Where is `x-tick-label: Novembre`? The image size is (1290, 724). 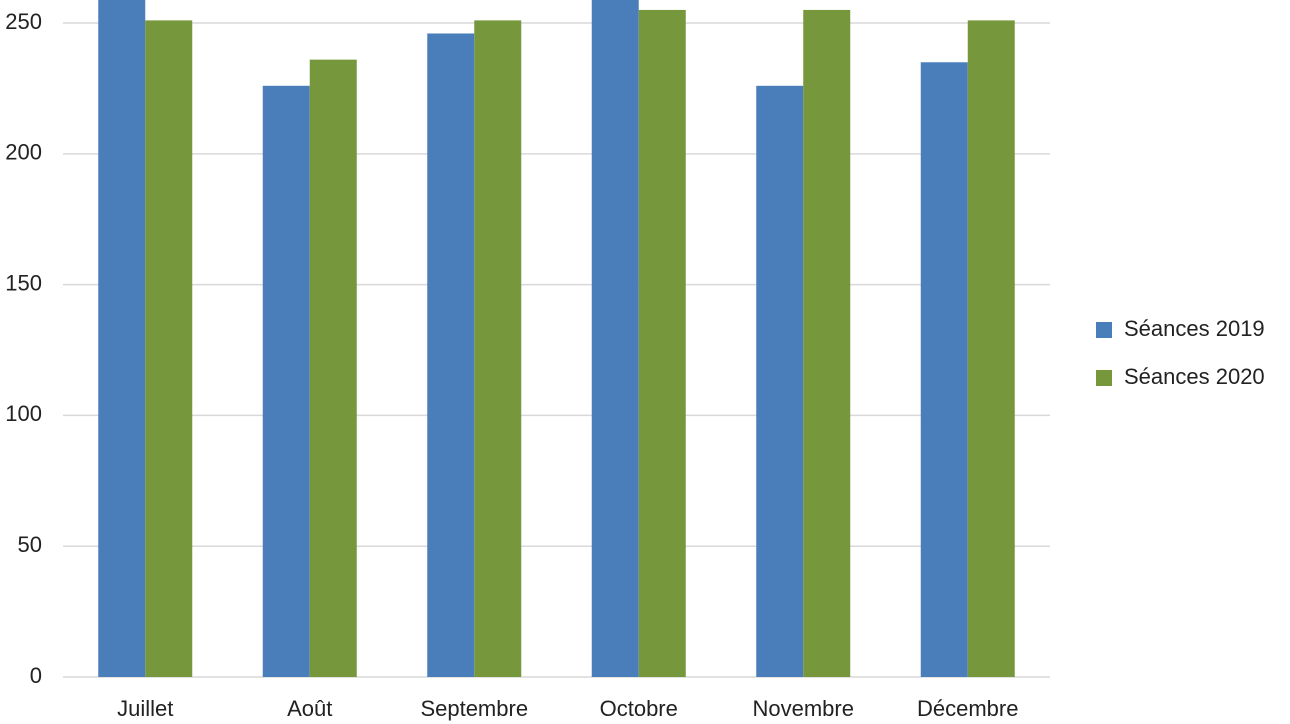
x-tick-label: Novembre is located at coordinates (803, 708).